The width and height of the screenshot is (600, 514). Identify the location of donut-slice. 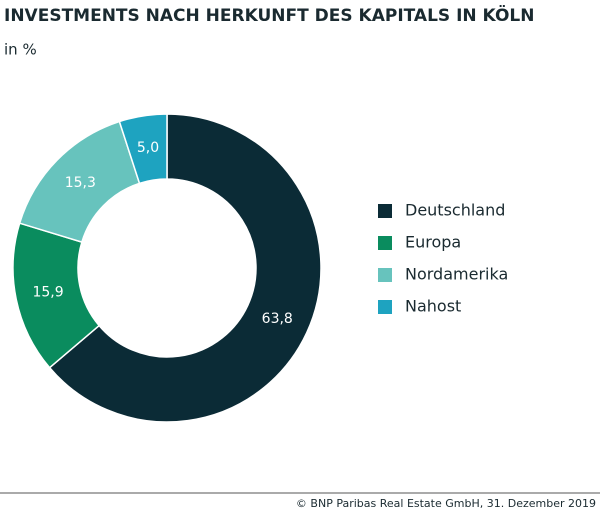
(143, 149).